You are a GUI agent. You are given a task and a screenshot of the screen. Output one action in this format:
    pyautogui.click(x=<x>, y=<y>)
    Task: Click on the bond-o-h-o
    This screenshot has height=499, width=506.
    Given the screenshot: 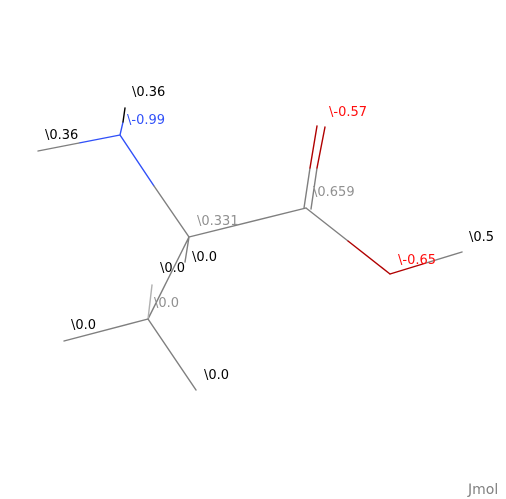 What is the action you would take?
    pyautogui.click(x=408, y=268)
    